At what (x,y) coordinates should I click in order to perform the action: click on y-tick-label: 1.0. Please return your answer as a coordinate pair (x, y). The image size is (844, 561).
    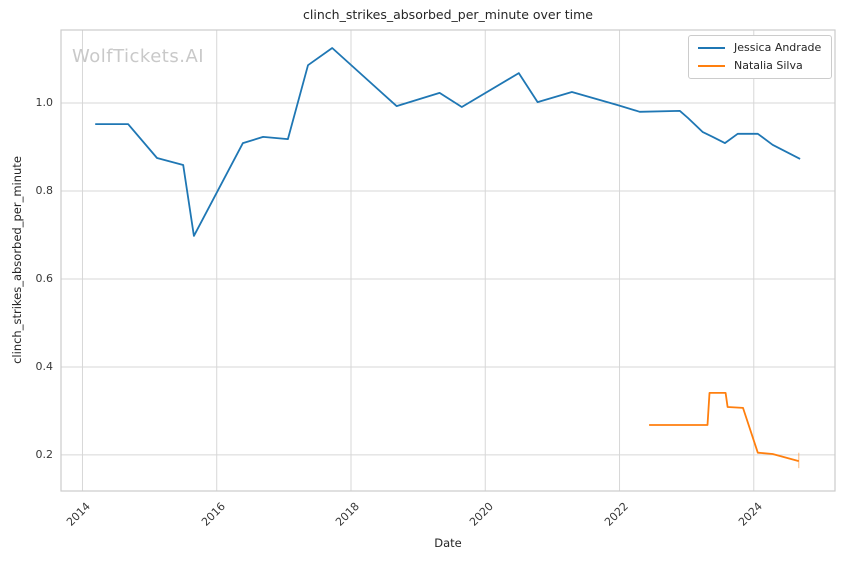
    Looking at the image, I should click on (44, 103).